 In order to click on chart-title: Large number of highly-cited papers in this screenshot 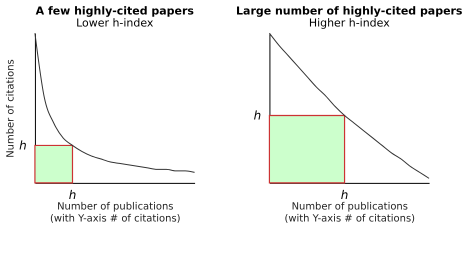, I will do `click(349, 11)`.